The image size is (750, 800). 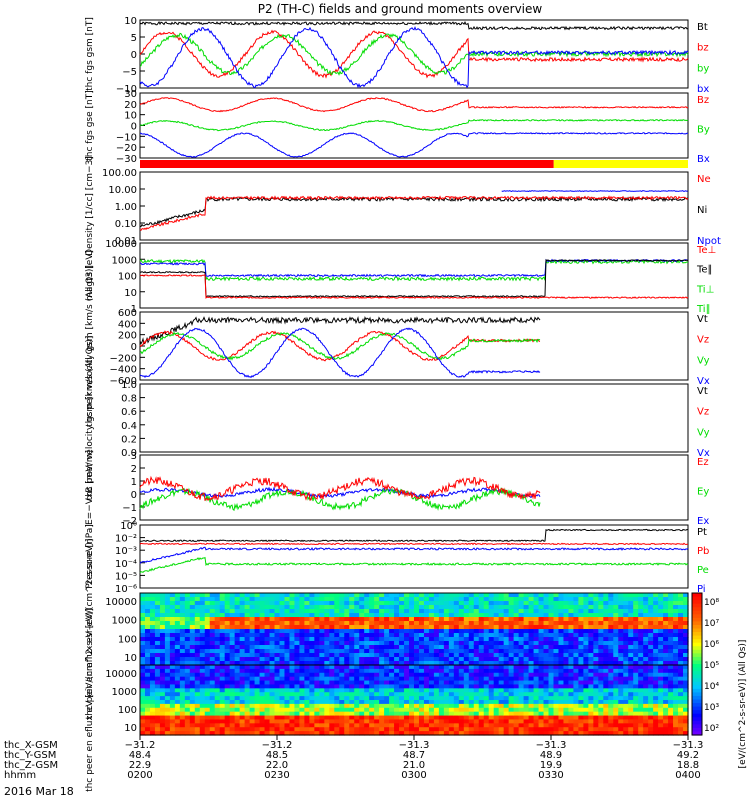 What do you see at coordinates (703, 89) in the screenshot?
I see `fgs_gsm-legend-3: bx` at bounding box center [703, 89].